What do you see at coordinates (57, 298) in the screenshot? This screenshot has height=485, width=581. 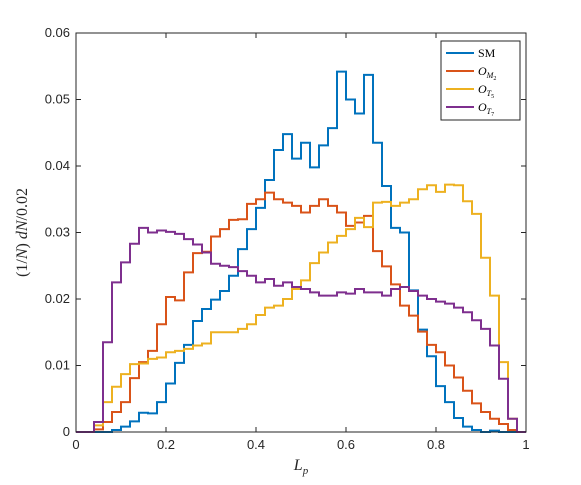 I see `y-tick-label: 0.02` at bounding box center [57, 298].